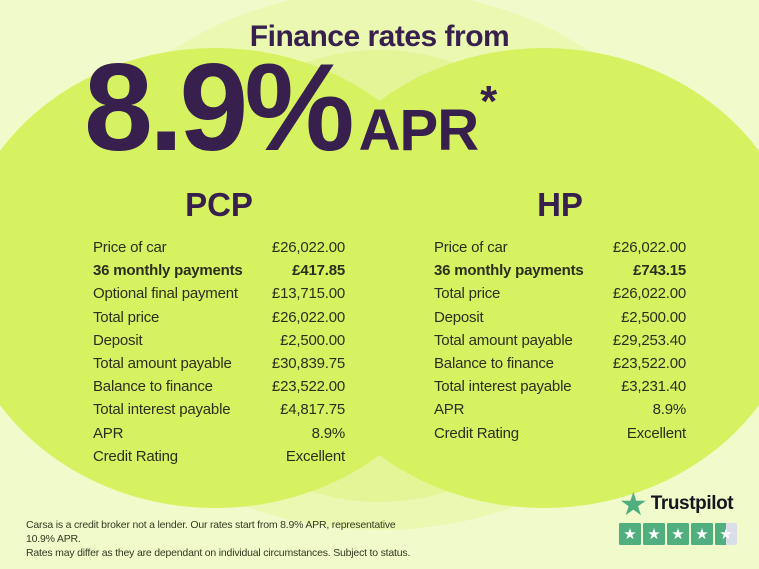 The width and height of the screenshot is (759, 569). I want to click on trustpilot-star-icon: ★, so click(633, 504).